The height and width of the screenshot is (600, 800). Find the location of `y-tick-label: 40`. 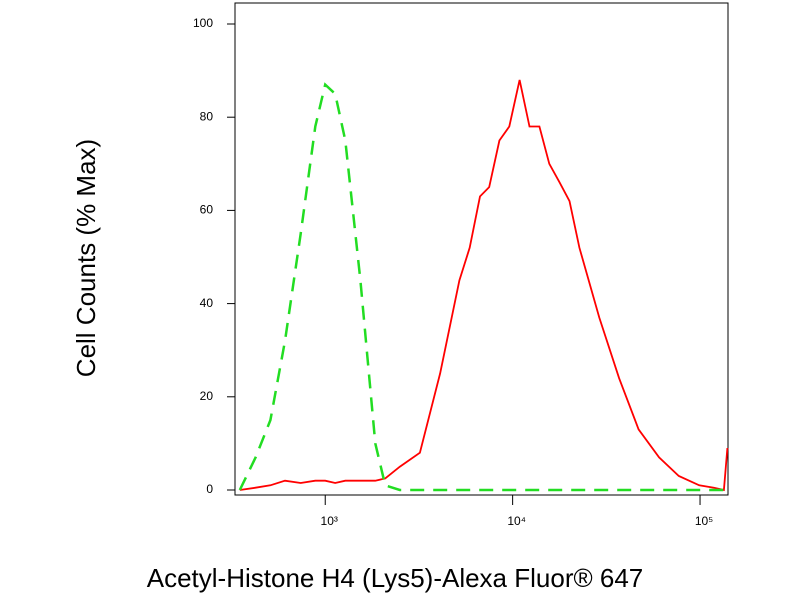

y-tick-label: 40 is located at coordinates (207, 303).